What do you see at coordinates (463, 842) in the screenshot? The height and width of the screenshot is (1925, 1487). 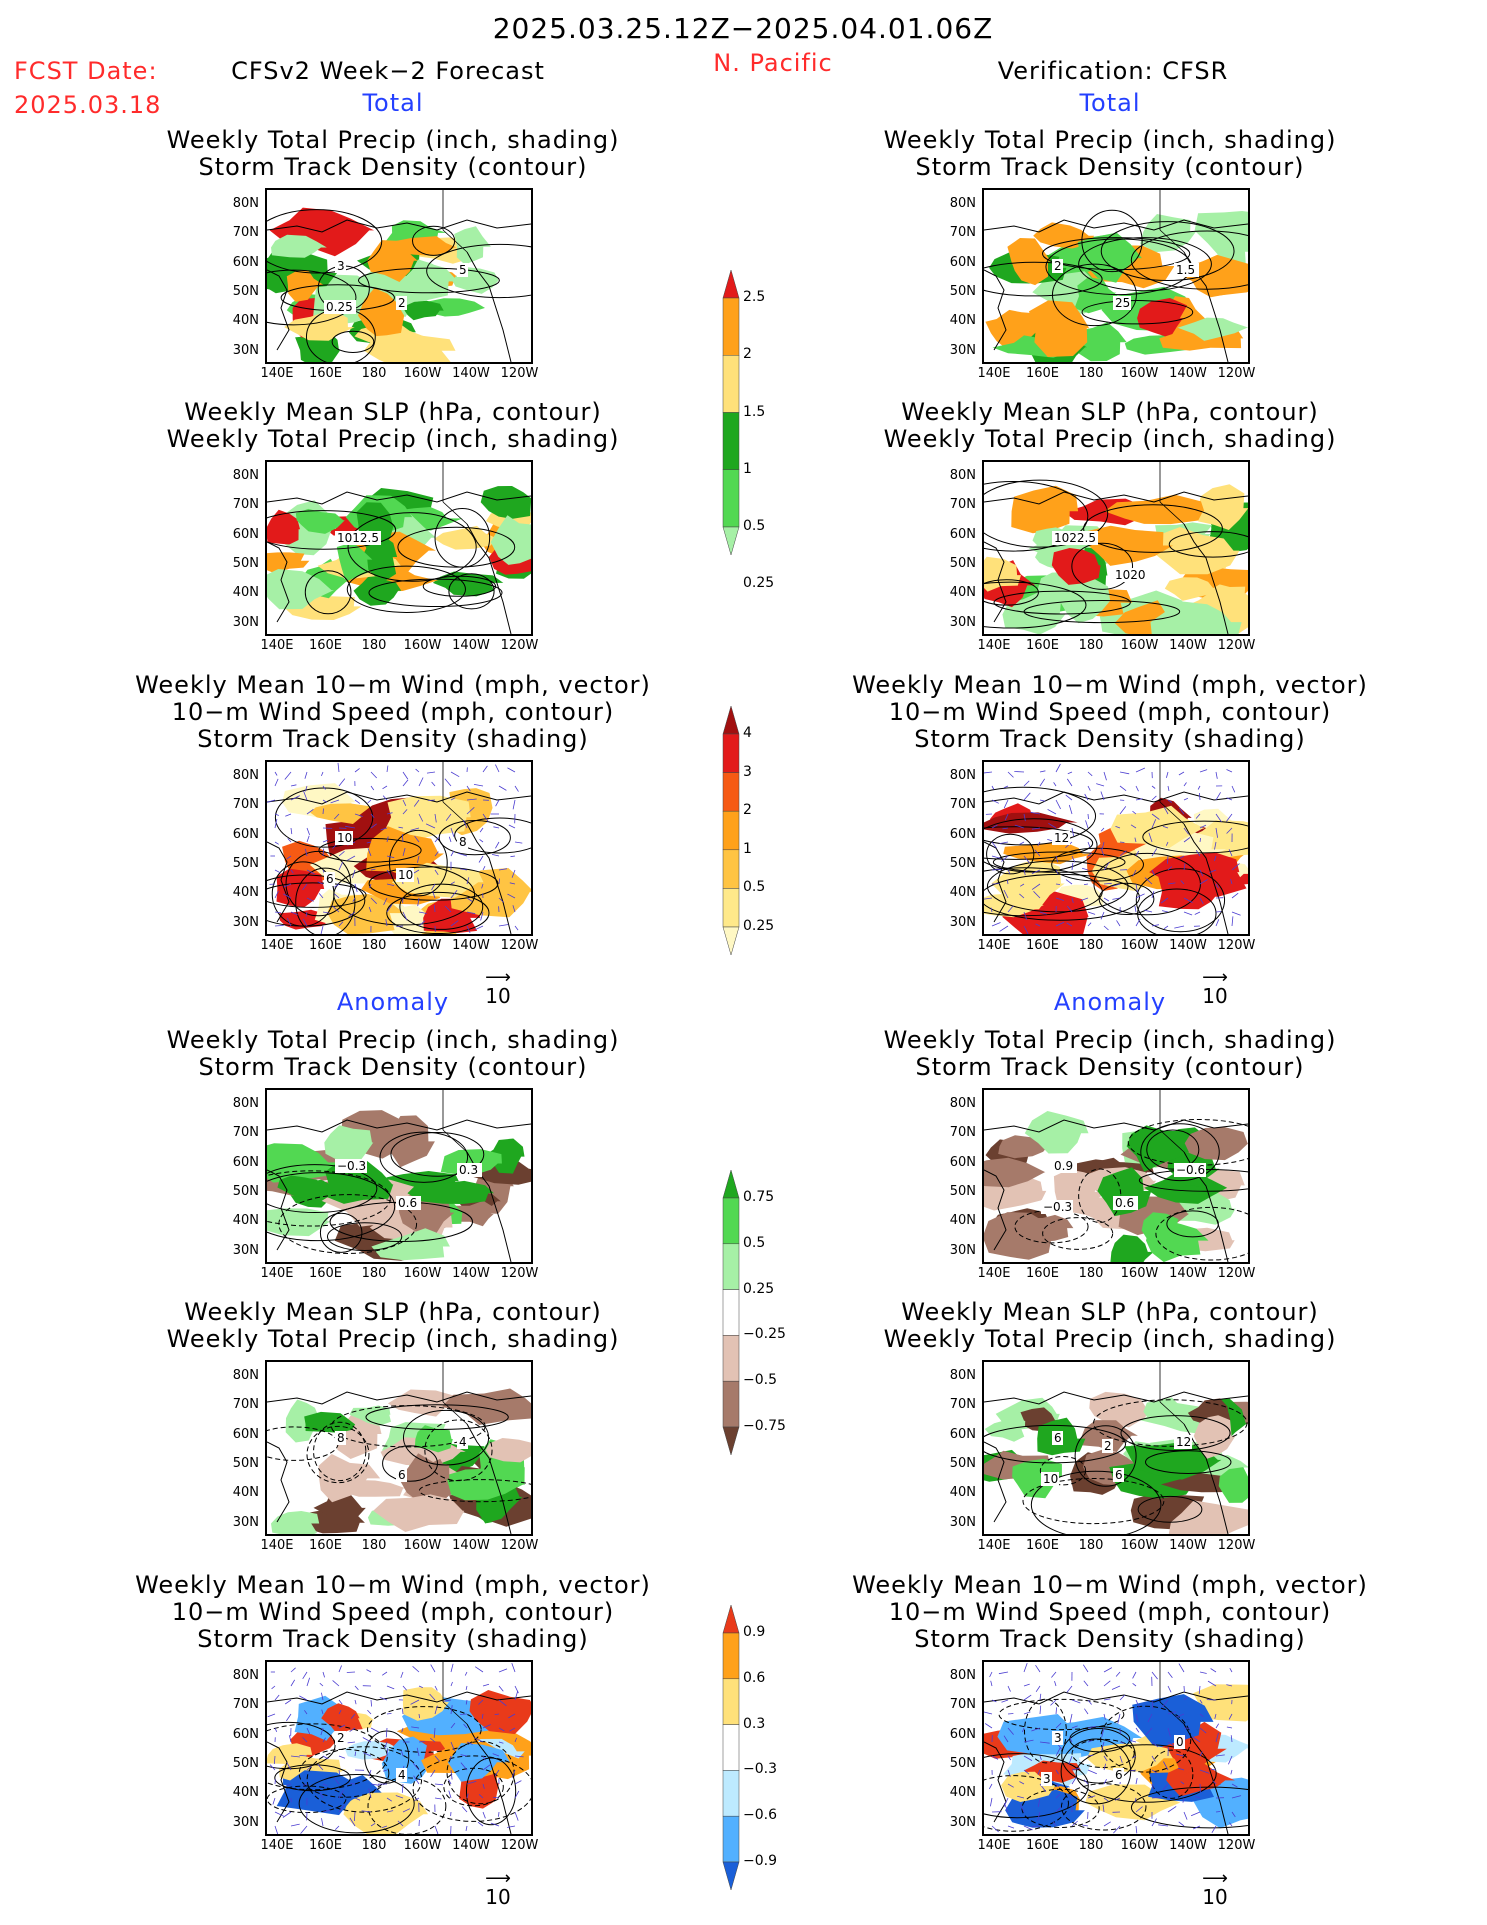 I see `contour-label: 8` at bounding box center [463, 842].